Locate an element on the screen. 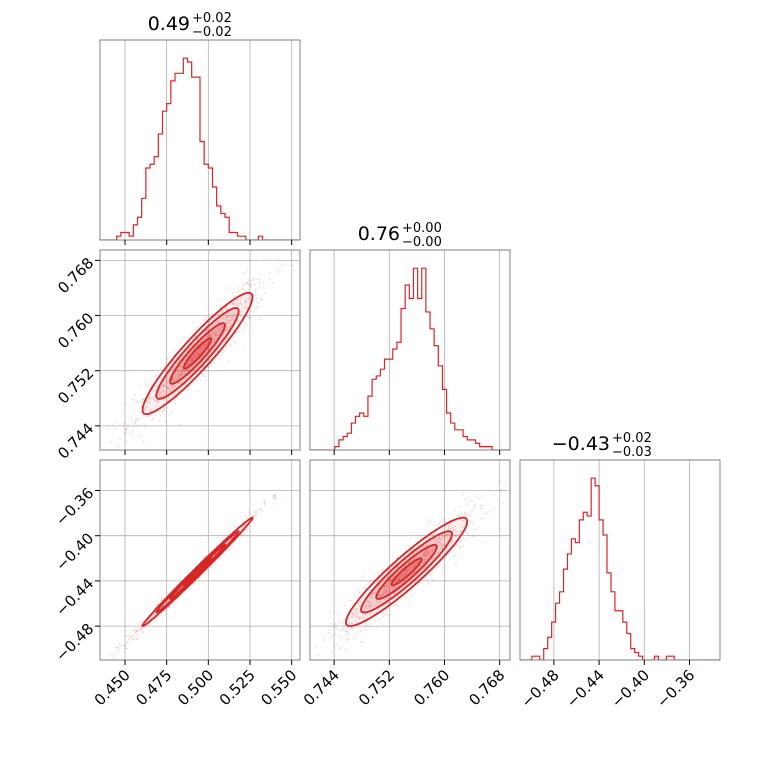  x-tick-label: 0.744 is located at coordinates (321, 687).